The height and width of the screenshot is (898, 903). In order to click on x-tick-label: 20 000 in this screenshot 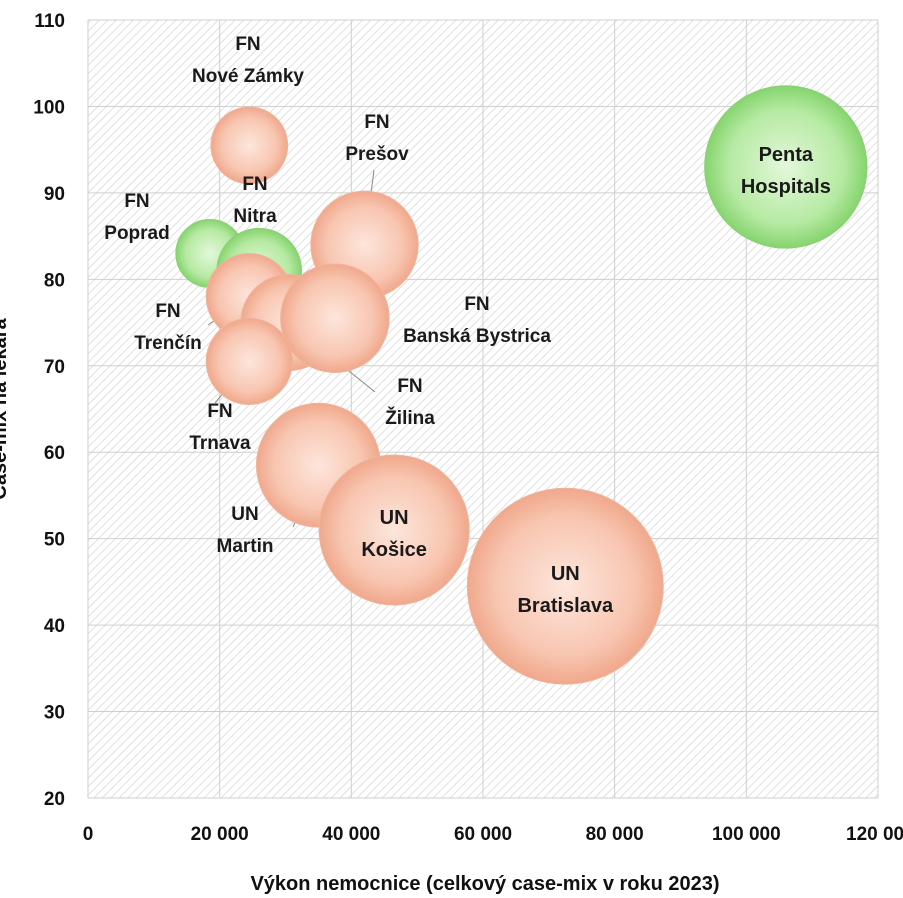, I will do `click(220, 834)`.